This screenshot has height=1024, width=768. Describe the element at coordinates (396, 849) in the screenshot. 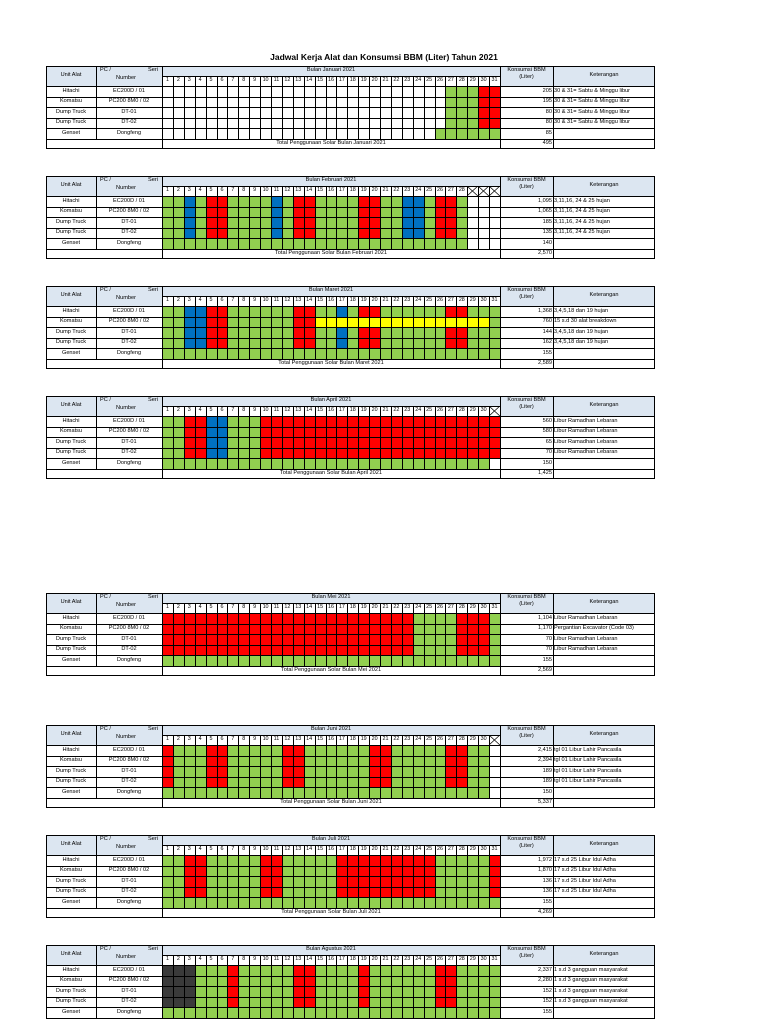

I see `day-number: 22` at that location.